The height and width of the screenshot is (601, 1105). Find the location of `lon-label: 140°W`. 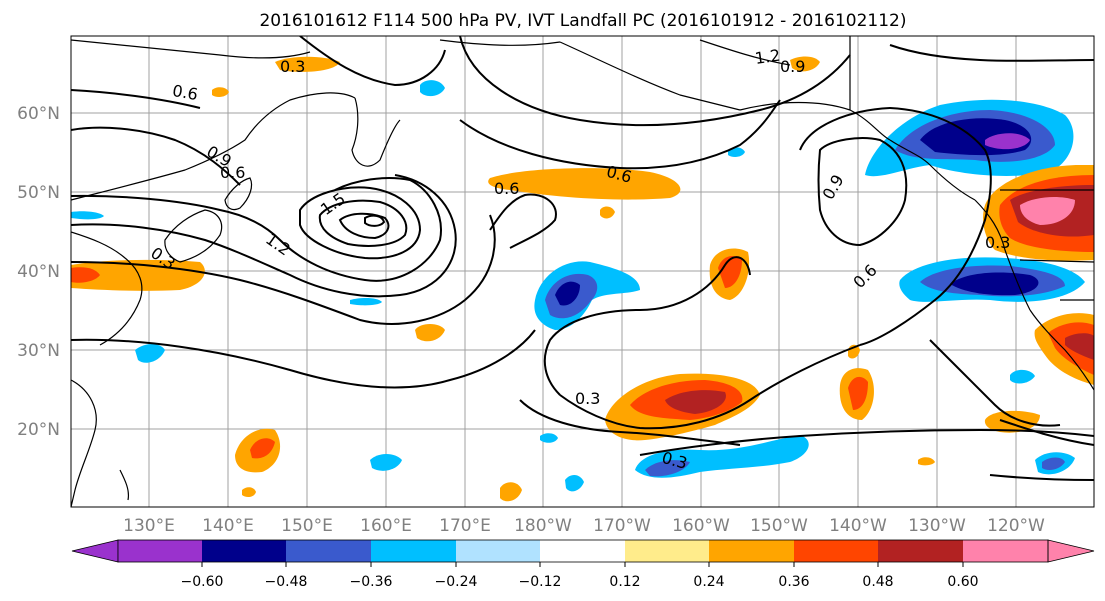

lon-label: 140°W is located at coordinates (858, 526).